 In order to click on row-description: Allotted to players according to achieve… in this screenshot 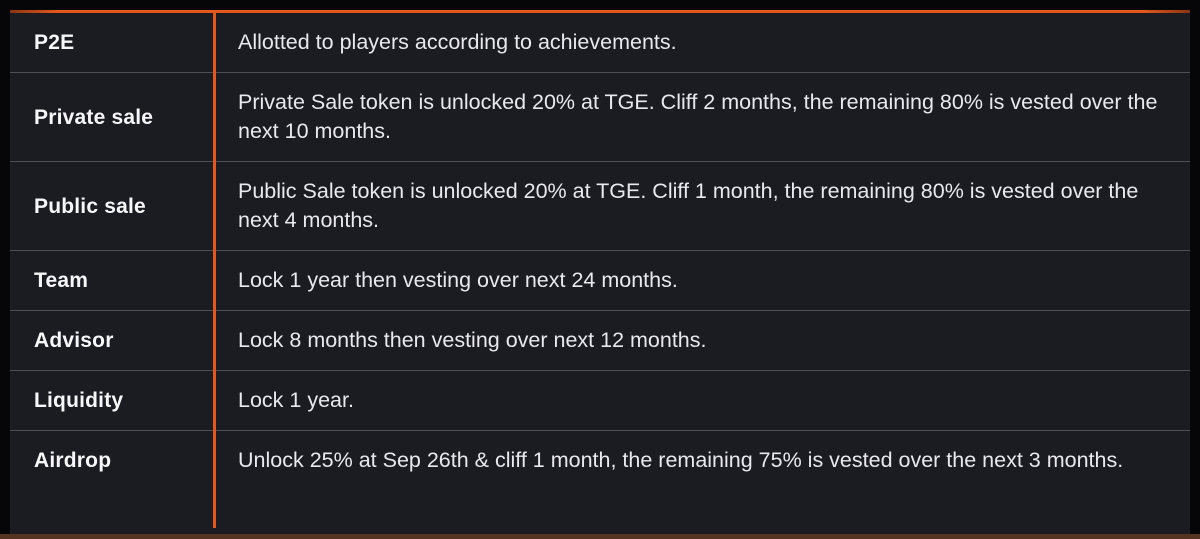, I will do `click(457, 42)`.